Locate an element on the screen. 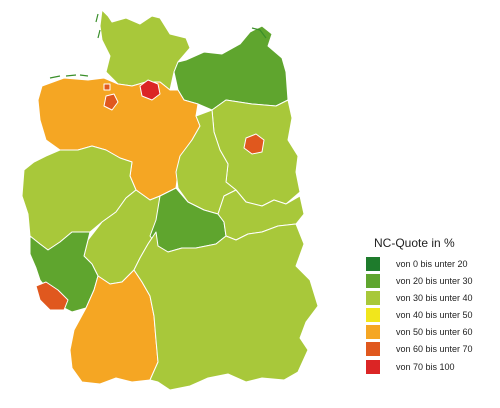 The width and height of the screenshot is (500, 408). legend-item: von 40 bis unter 50 is located at coordinates (431, 315).